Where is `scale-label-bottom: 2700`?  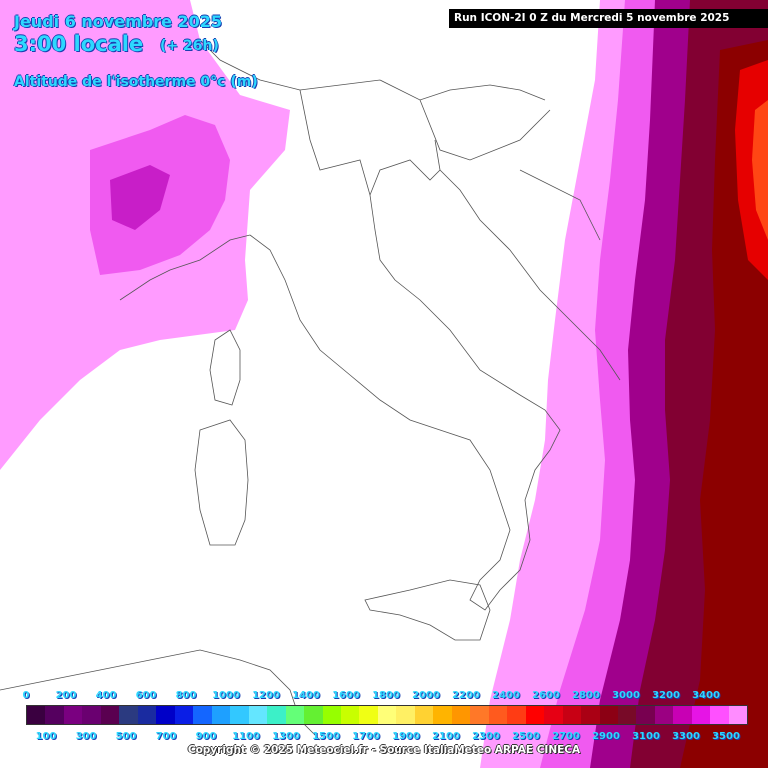
scale-label-bottom: 2700 is located at coordinates (566, 736).